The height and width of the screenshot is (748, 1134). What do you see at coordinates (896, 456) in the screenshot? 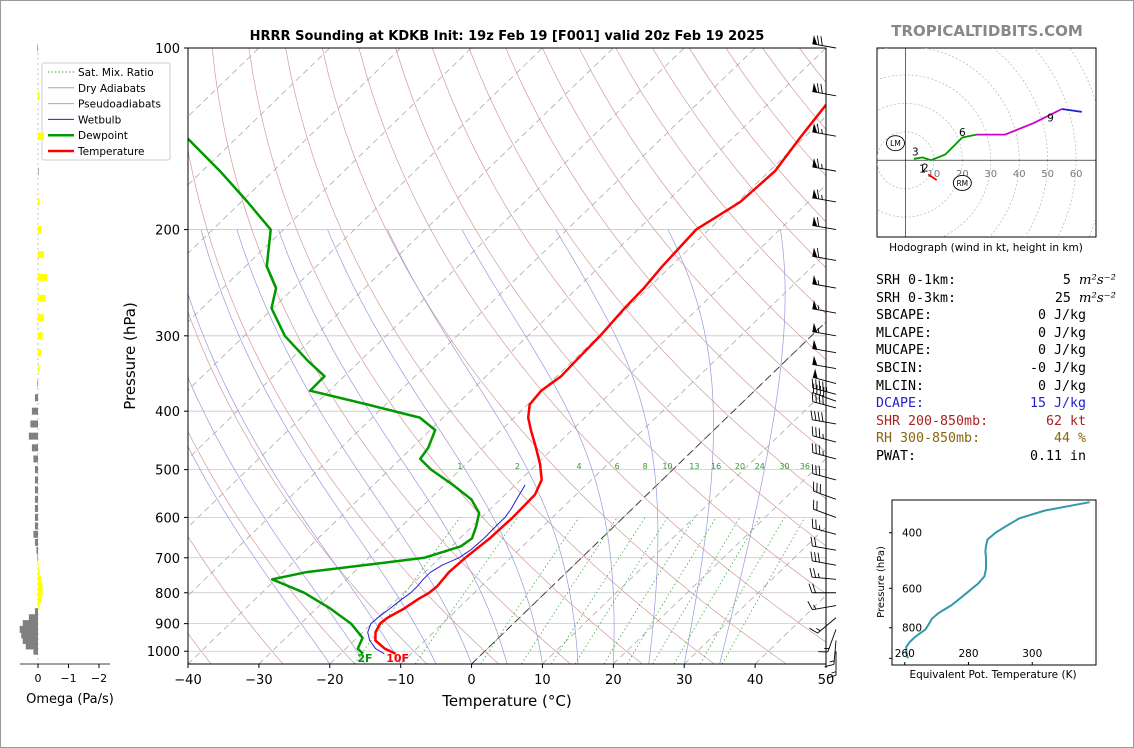
I see `stat-label: PWAT:` at bounding box center [896, 456].